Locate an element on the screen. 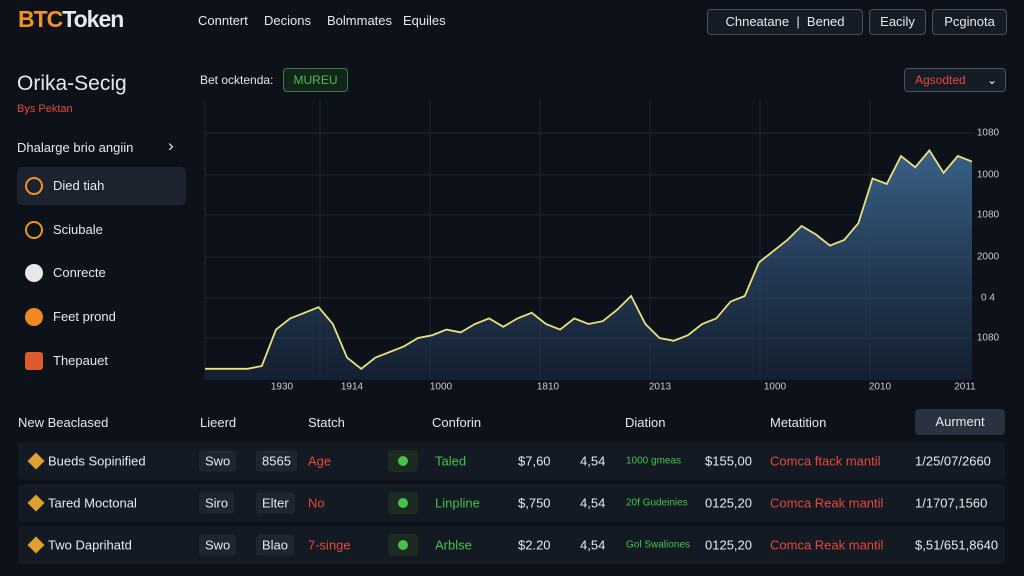 Image resolution: width=1024 pixels, height=576 pixels. button: Chneatane is located at coordinates (757, 21).